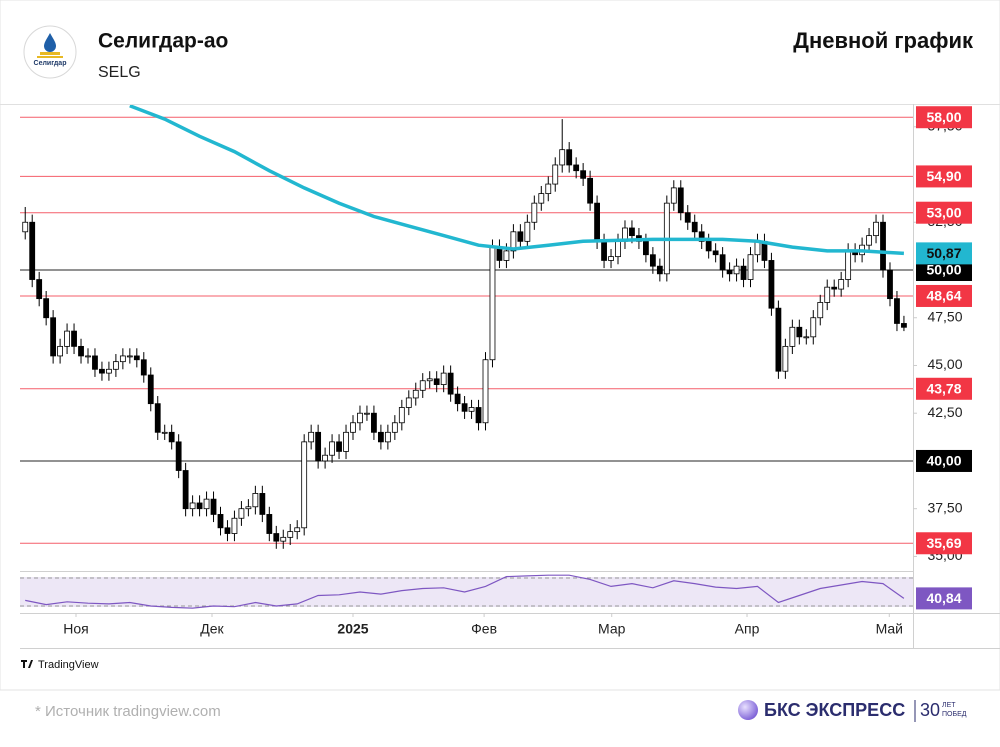 The image size is (1000, 747). Describe the element at coordinates (930, 710) in the screenshot. I see `anniversary-number: 30` at that location.